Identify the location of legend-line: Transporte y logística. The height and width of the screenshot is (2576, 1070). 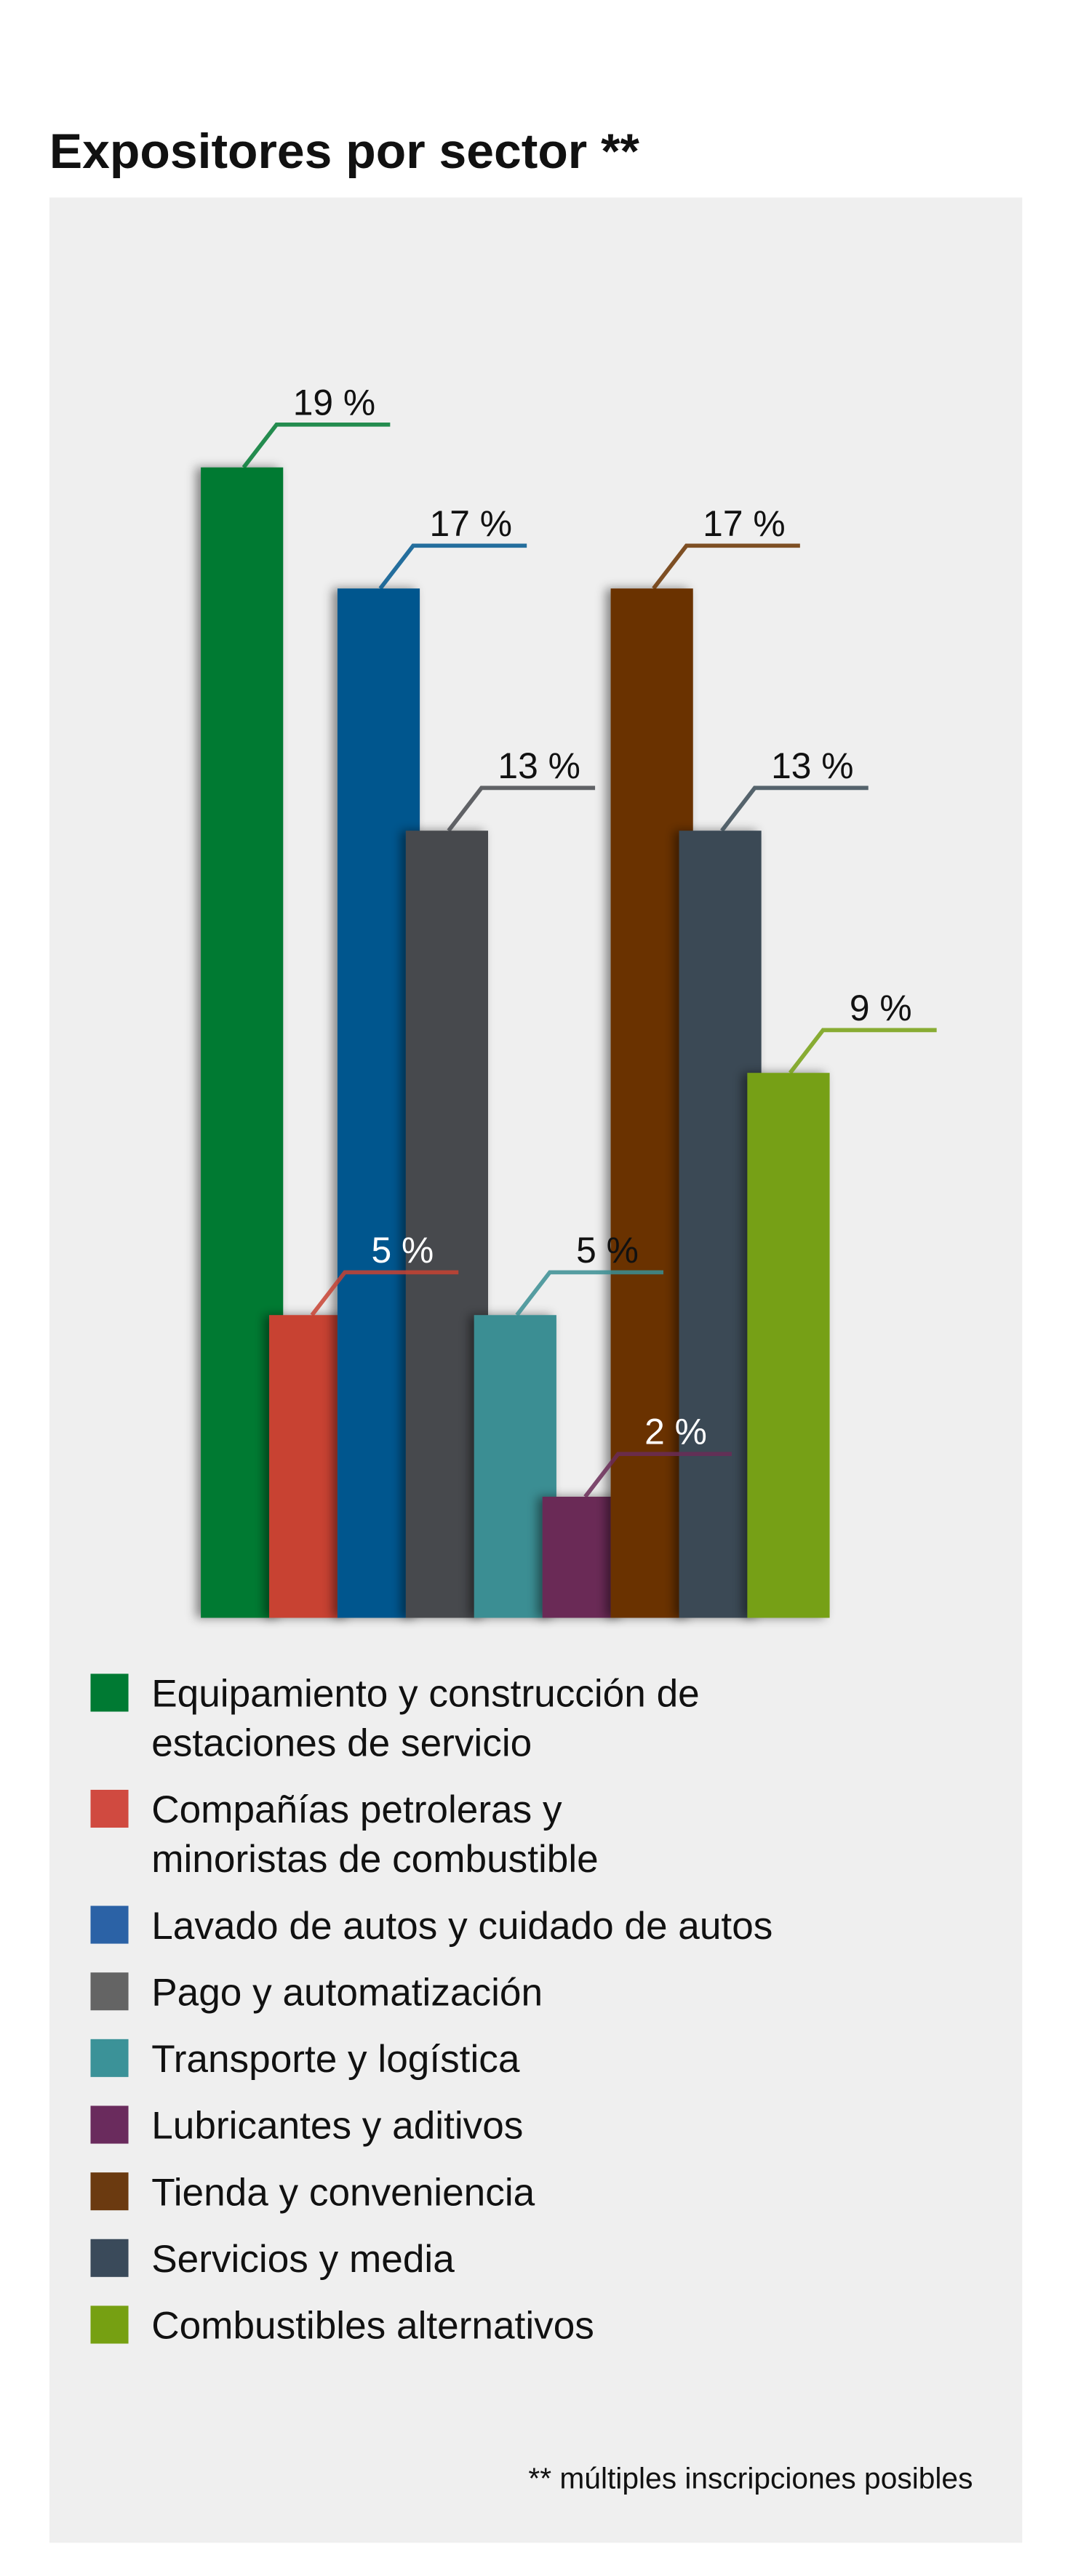
(335, 2059).